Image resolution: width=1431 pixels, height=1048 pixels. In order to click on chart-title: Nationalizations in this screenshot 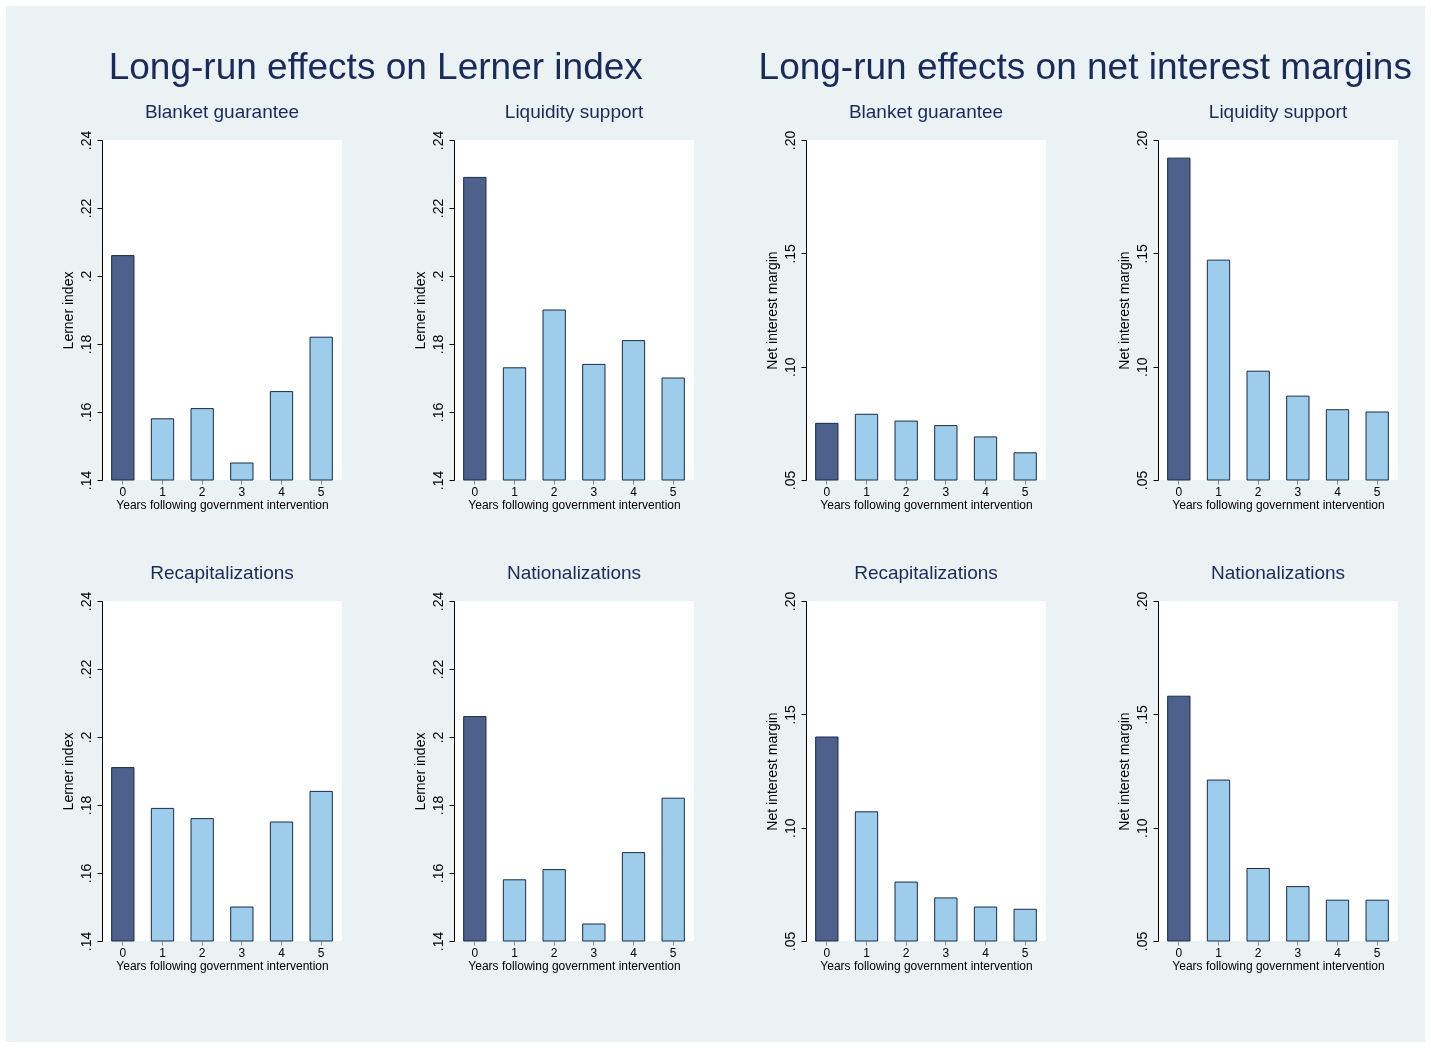, I will do `click(1278, 573)`.